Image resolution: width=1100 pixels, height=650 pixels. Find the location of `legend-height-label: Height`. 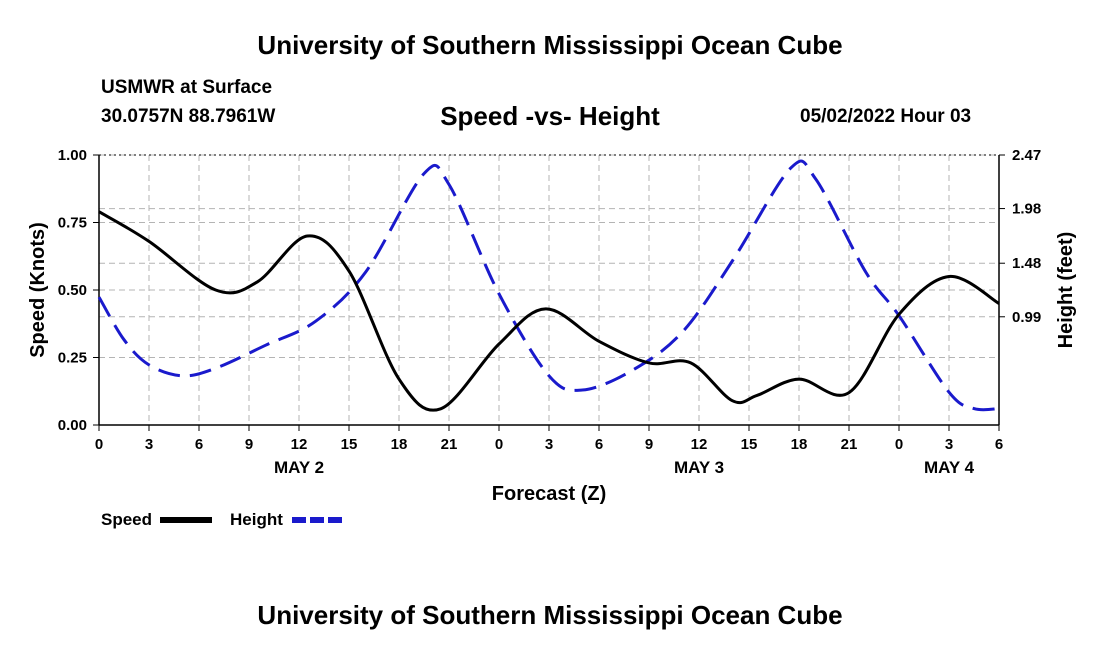

legend-height-label: Height is located at coordinates (256, 519).